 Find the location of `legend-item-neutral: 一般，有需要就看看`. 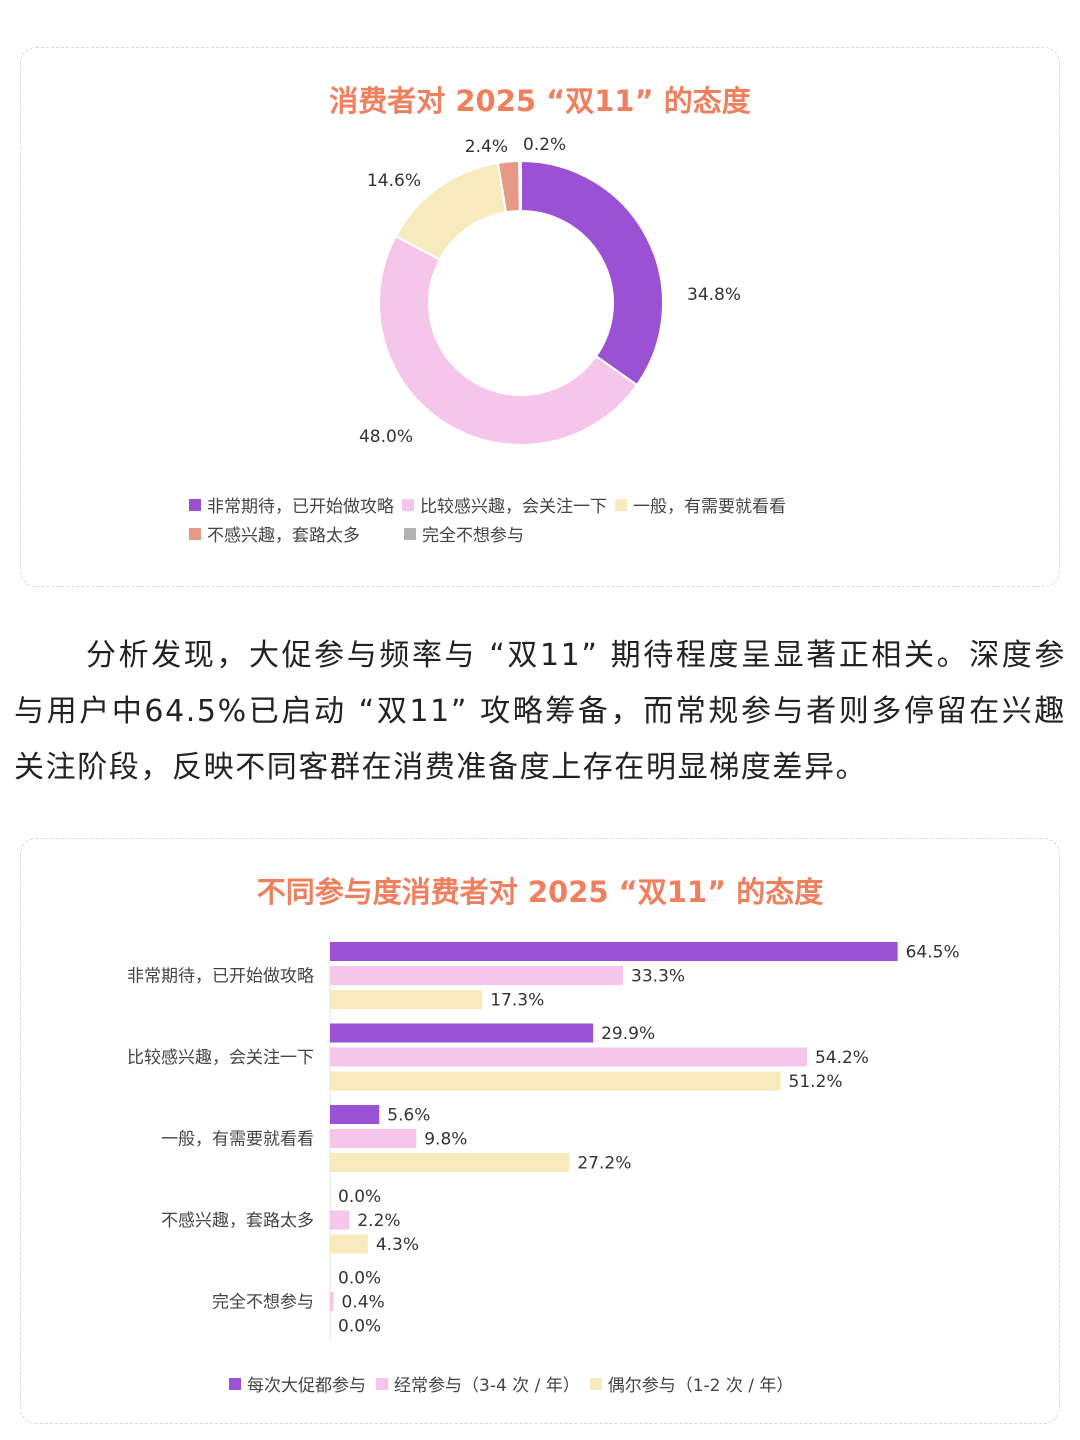

legend-item-neutral: 一般，有需要就看看 is located at coordinates (700, 504).